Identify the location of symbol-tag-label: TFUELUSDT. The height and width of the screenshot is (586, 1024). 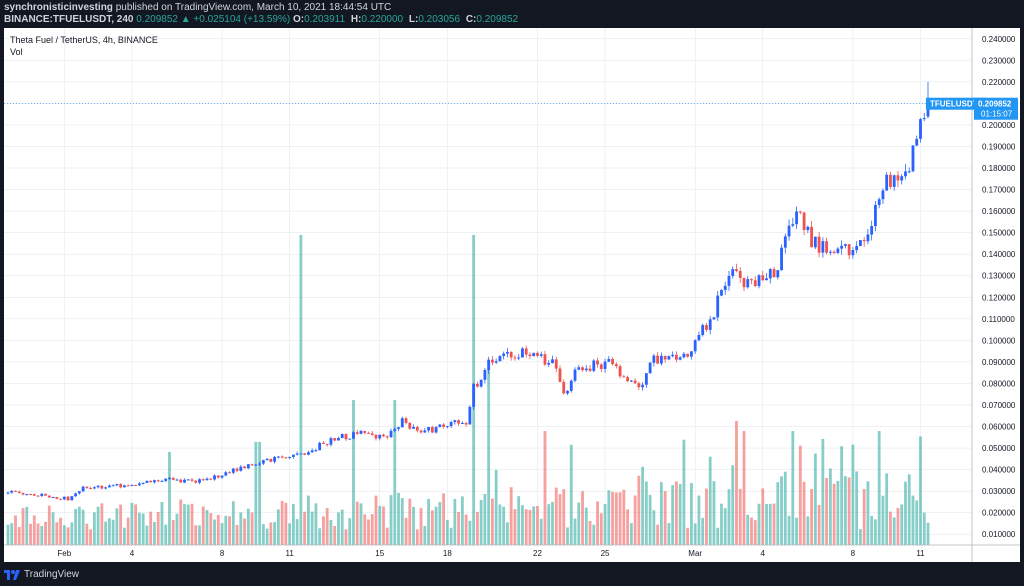
(954, 104).